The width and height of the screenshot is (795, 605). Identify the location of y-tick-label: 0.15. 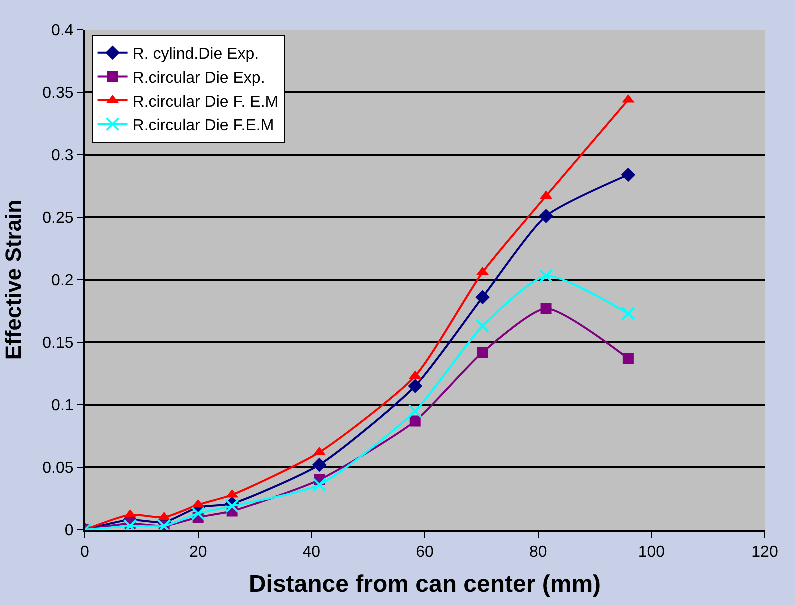
(58, 343).